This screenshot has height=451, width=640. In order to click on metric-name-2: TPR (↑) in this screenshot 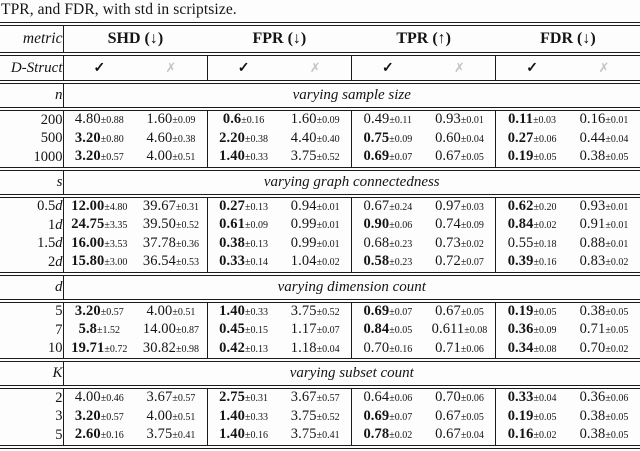, I will do `click(423, 39)`.